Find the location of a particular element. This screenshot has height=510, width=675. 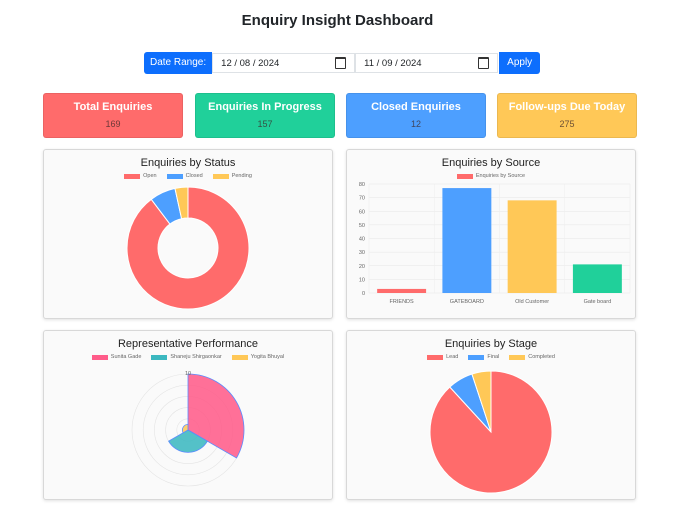

y-tick-label: 60 is located at coordinates (362, 212).